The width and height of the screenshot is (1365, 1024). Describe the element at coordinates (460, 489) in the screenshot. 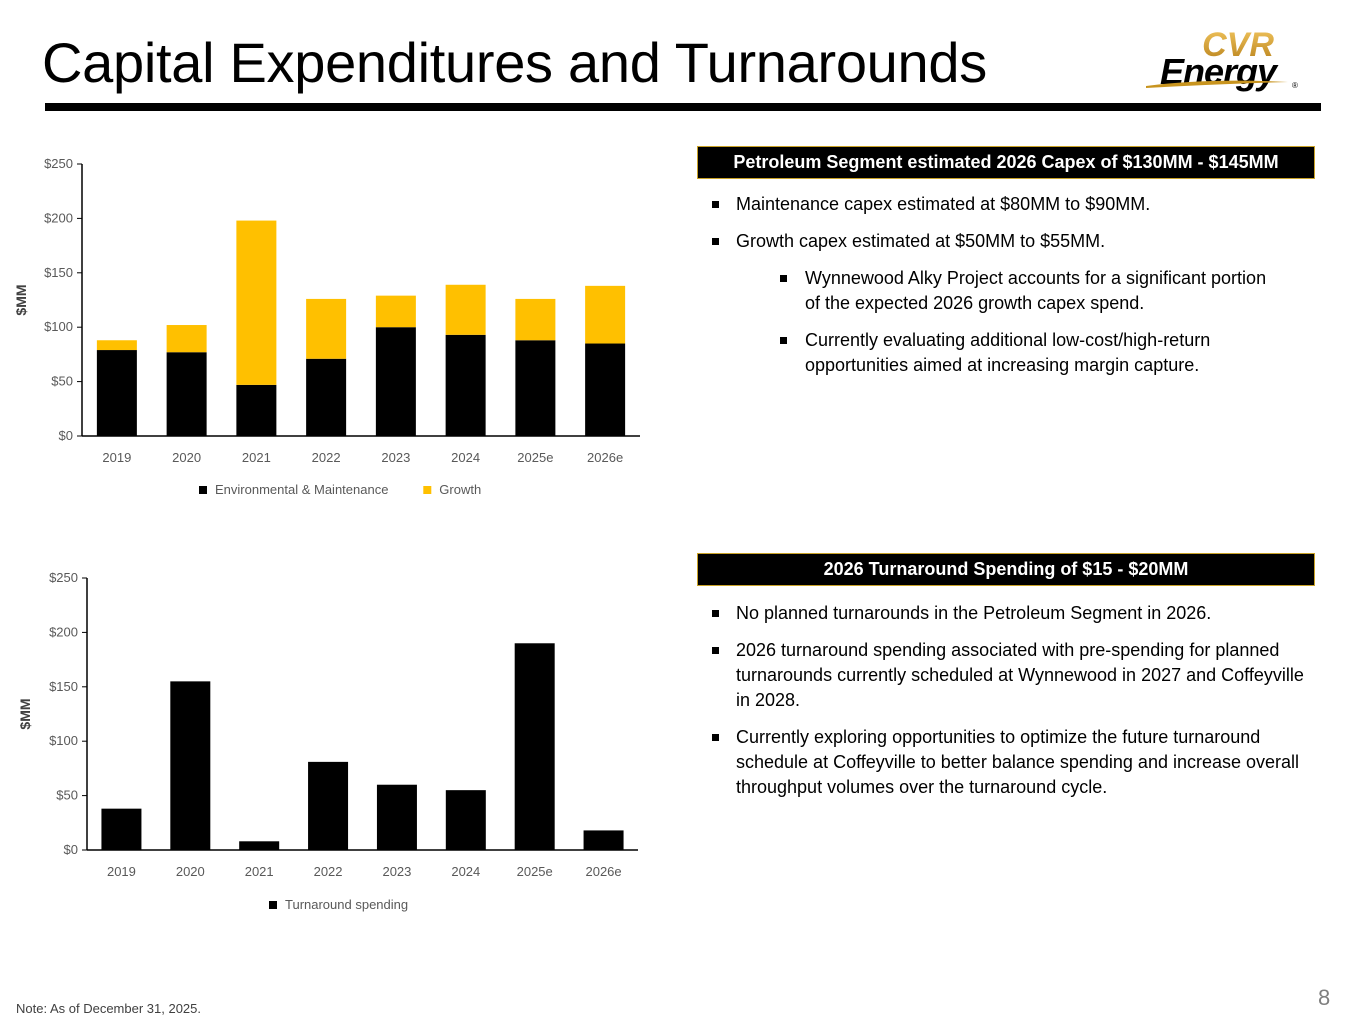

I see `legend-label: Growth` at that location.